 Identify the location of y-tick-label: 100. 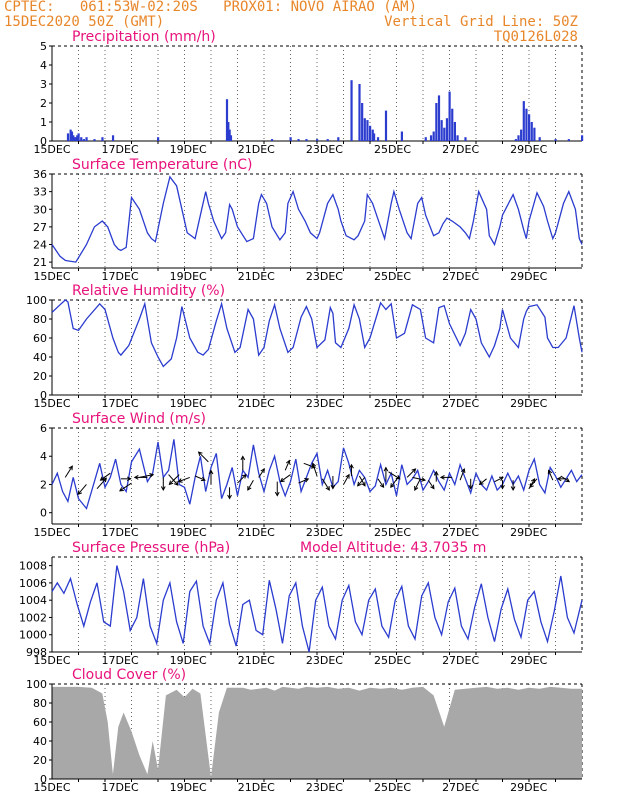
(36, 300).